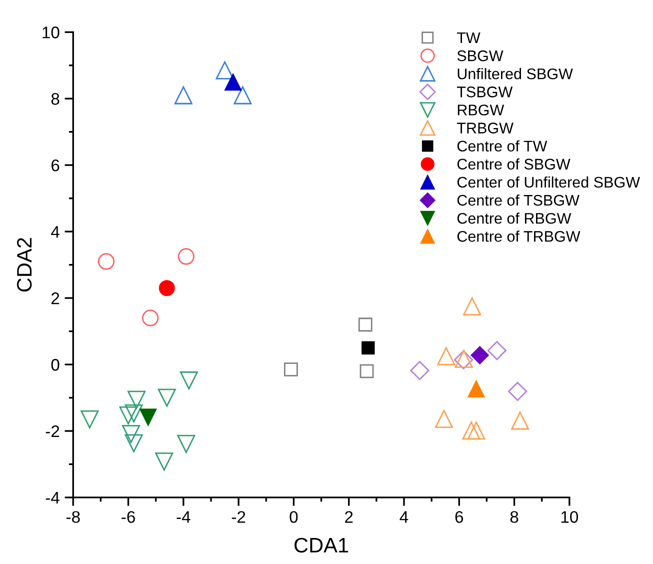  What do you see at coordinates (514, 517) in the screenshot?
I see `x-tick-label: 8` at bounding box center [514, 517].